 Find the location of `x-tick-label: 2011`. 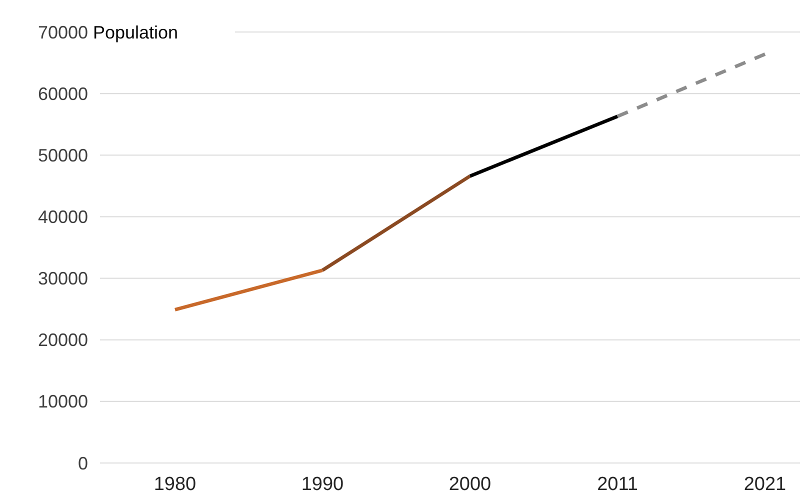

x-tick-label: 2011 is located at coordinates (617, 484).